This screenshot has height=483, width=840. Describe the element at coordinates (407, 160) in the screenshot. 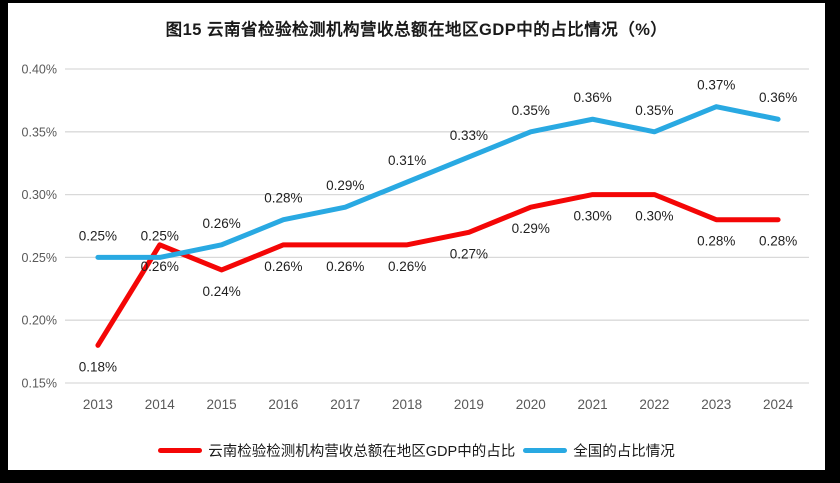

I see `data-label: 0.31%` at that location.